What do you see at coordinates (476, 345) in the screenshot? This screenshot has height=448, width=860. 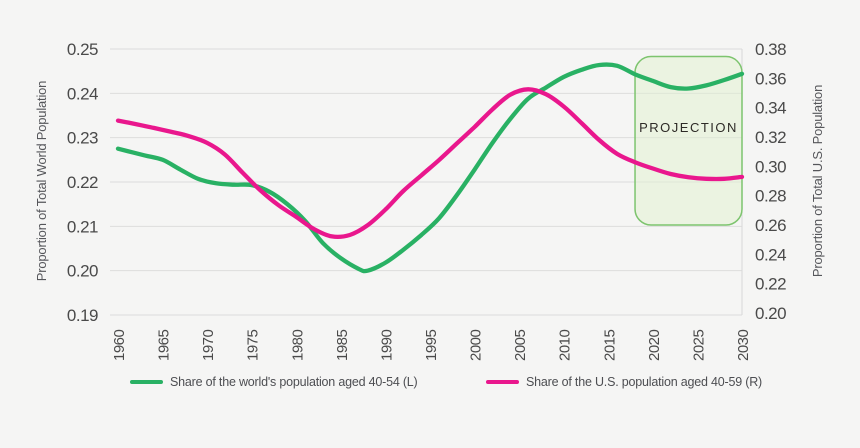 I see `x-tick-label: 2000` at bounding box center [476, 345].